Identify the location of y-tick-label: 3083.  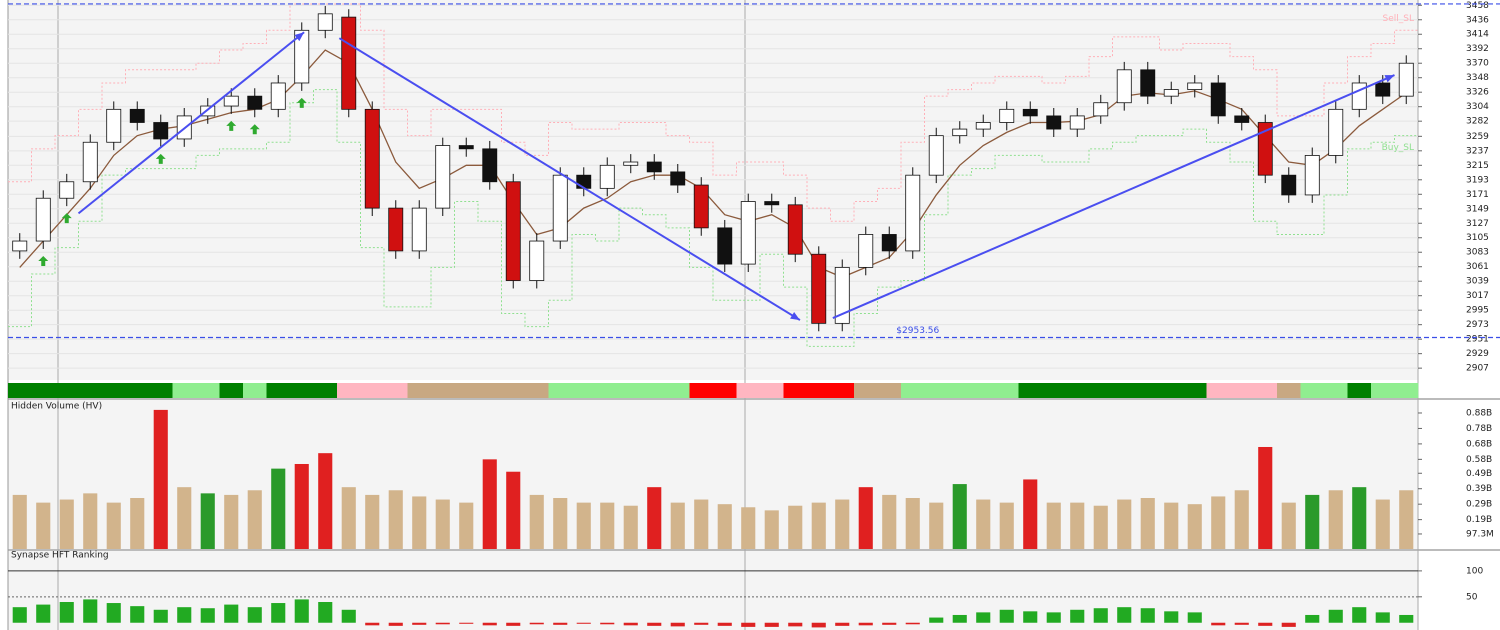
(1477, 253).